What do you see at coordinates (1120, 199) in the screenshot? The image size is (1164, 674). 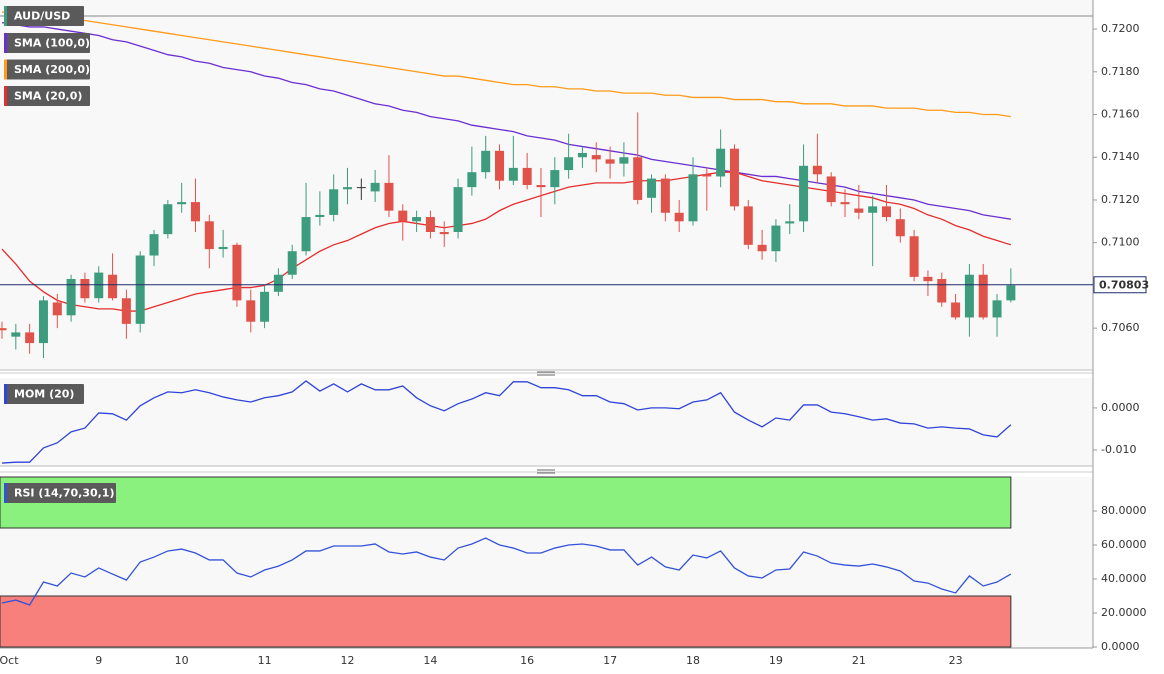 I see `y-tick-label: 0.7120` at bounding box center [1120, 199].